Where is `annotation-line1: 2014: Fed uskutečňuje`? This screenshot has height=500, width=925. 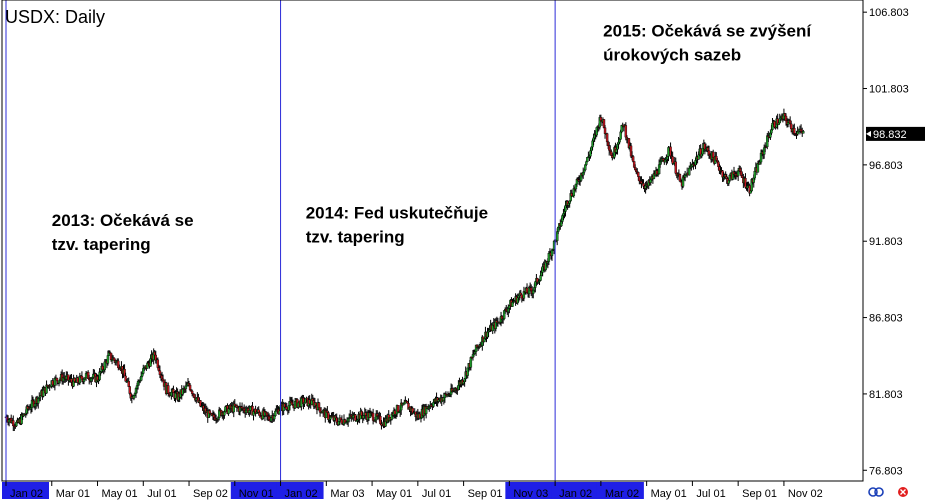
annotation-line1: 2014: Fed uskutečňuje is located at coordinates (397, 212).